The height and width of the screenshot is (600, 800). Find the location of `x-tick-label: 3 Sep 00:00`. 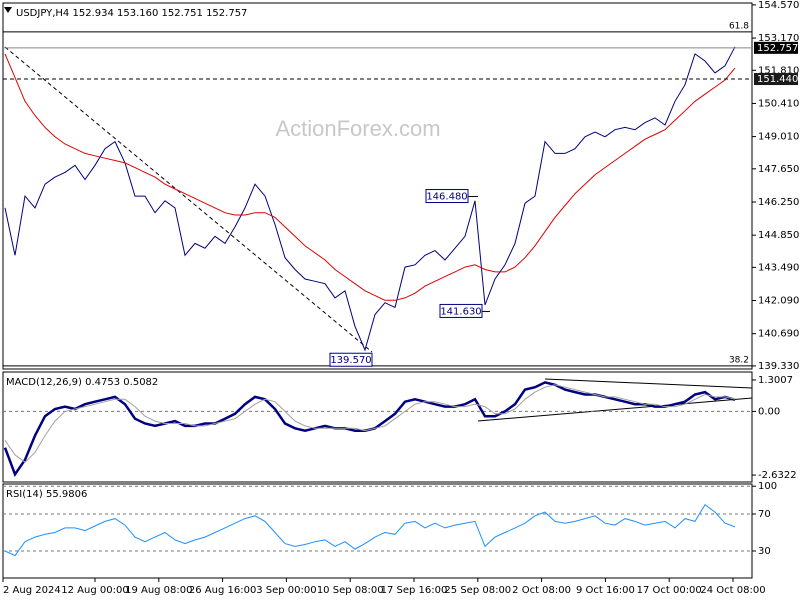

x-tick-label: 3 Sep 00:00 is located at coordinates (286, 590).